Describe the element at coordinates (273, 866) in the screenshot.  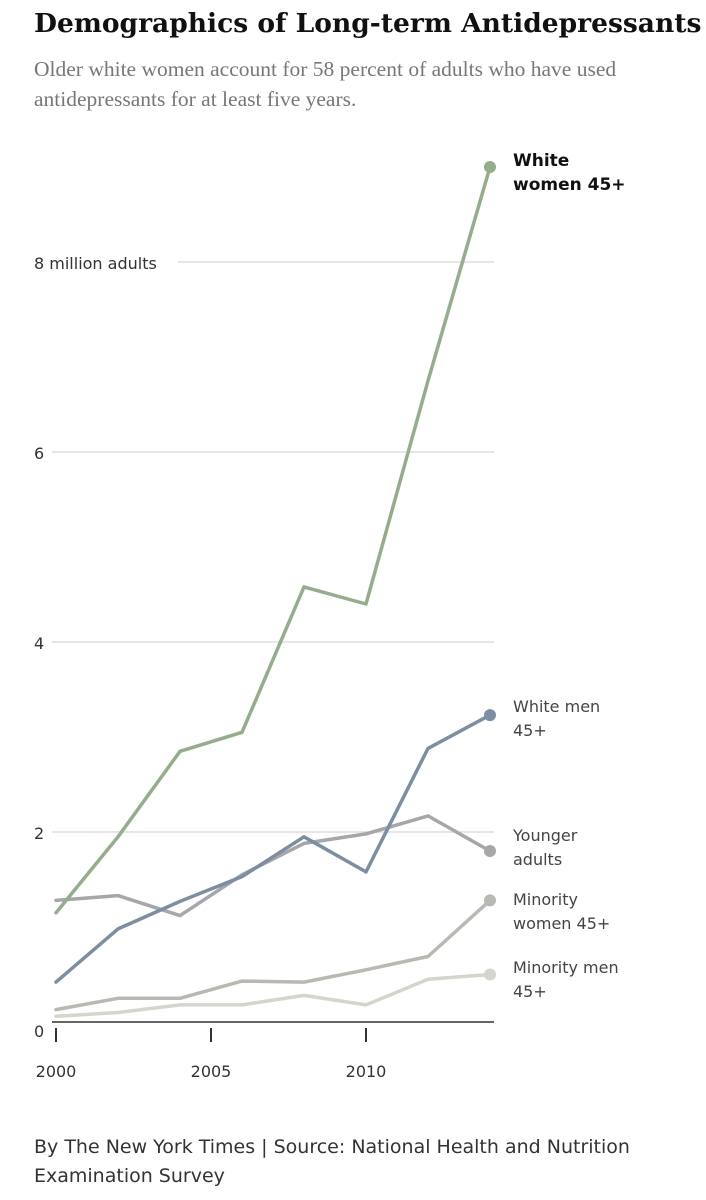
I see `series-line-younger-adults` at that location.